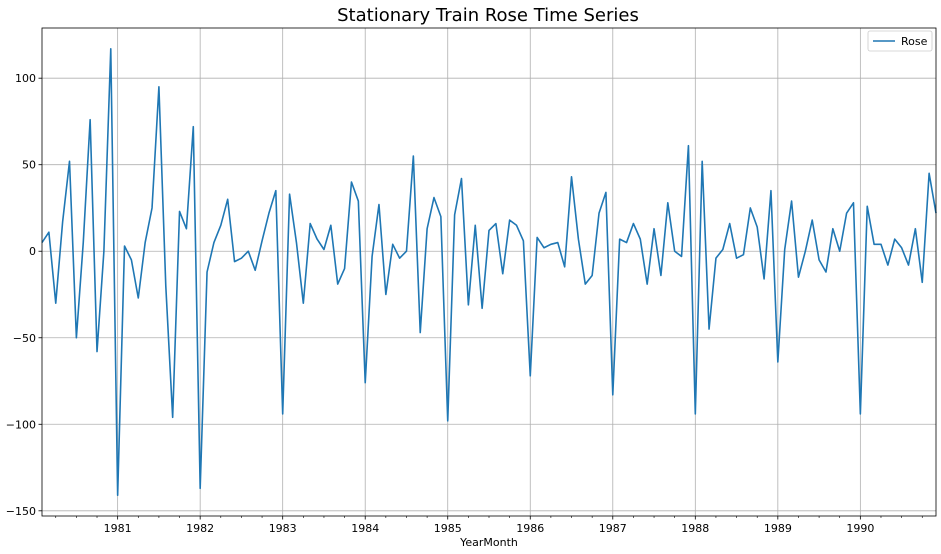 Image resolution: width=941 pixels, height=554 pixels. What do you see at coordinates (613, 528) in the screenshot?
I see `x-tick-label: 1987` at bounding box center [613, 528].